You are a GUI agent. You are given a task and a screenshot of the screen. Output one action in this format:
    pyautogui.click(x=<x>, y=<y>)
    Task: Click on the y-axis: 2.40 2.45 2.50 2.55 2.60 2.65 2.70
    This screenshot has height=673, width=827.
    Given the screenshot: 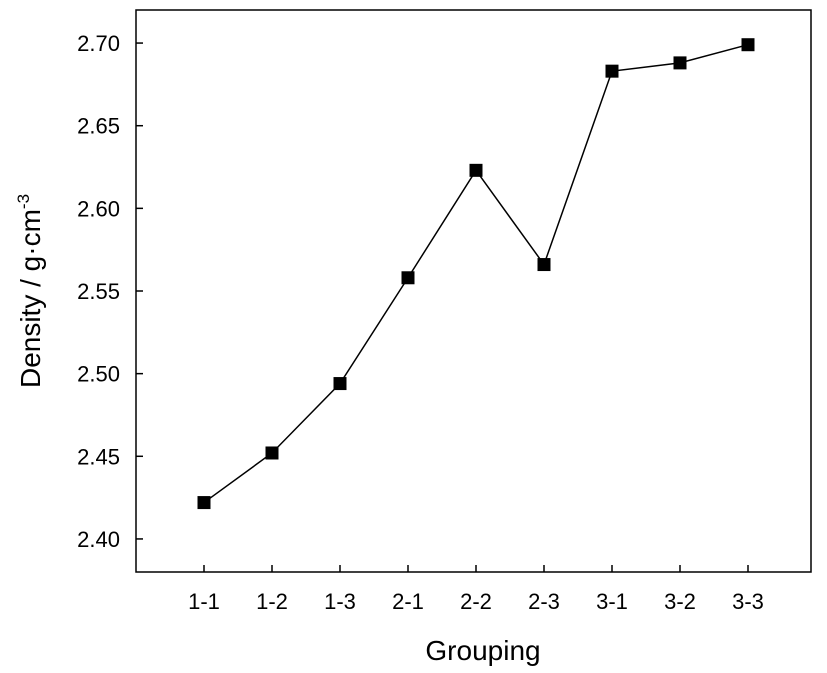 What is the action you would take?
    pyautogui.click(x=110, y=291)
    